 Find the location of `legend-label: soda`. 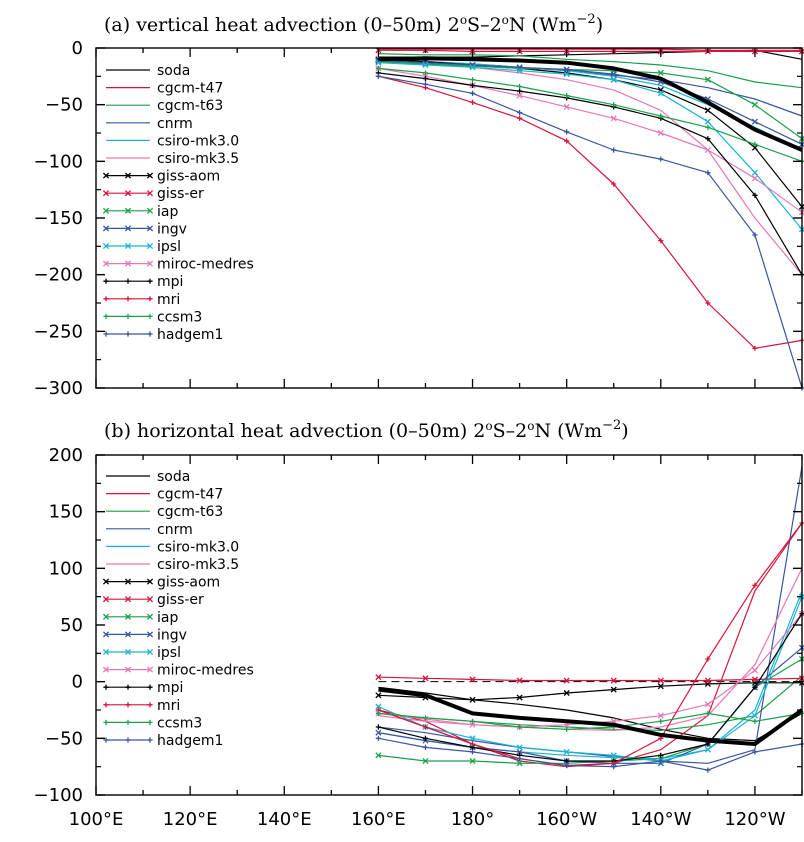

legend-label: soda is located at coordinates (173, 477).